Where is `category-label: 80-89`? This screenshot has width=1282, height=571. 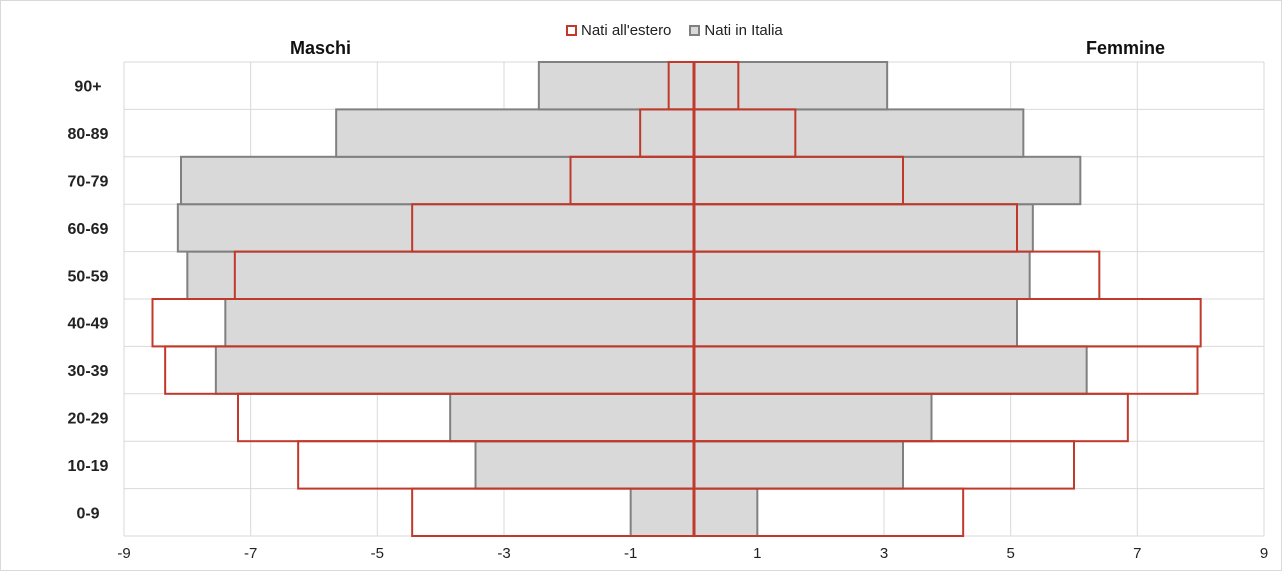 category-label: 80-89 is located at coordinates (88, 134).